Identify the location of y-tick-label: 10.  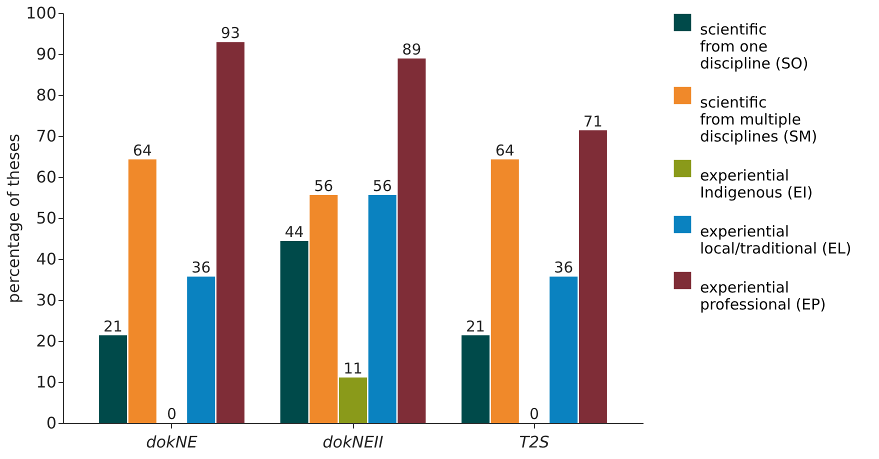
(46, 382).